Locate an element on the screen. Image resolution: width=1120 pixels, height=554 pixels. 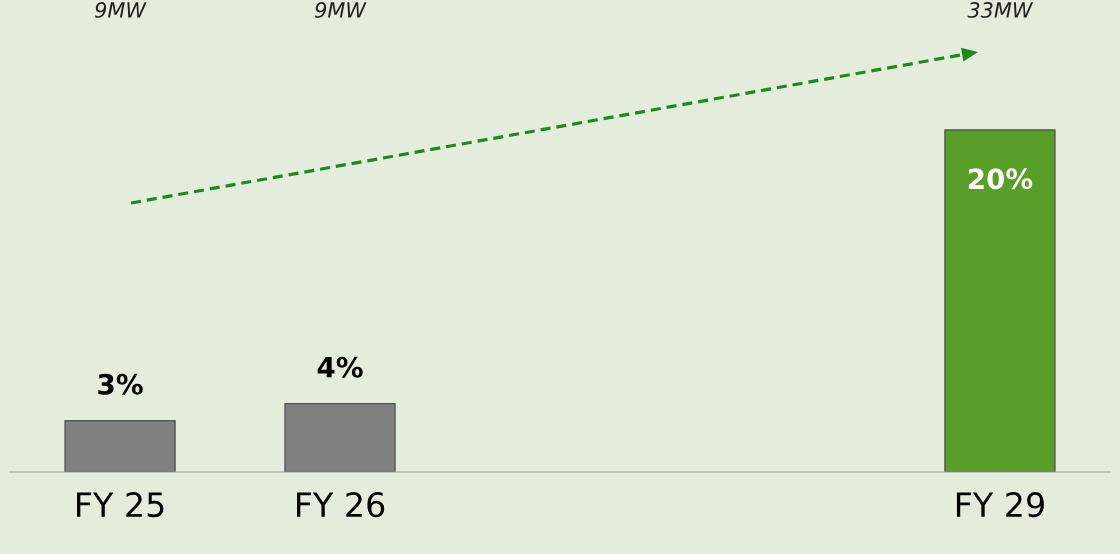
x-tick-label: FY 25 is located at coordinates (120, 505).